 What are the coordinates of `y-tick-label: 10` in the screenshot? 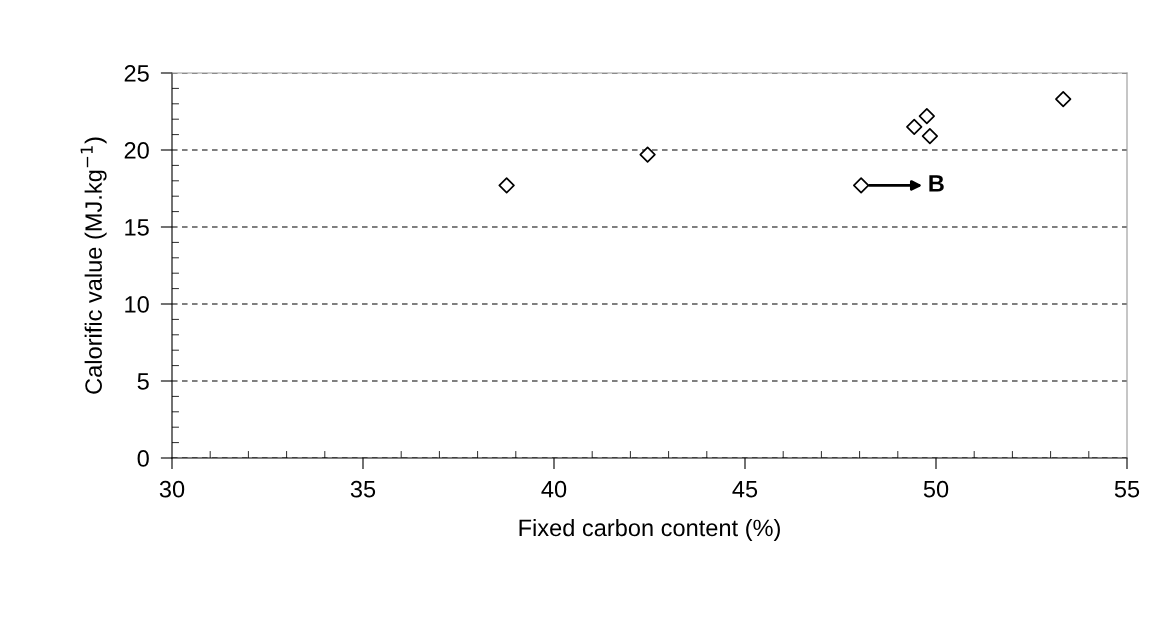 It's located at (137, 304).